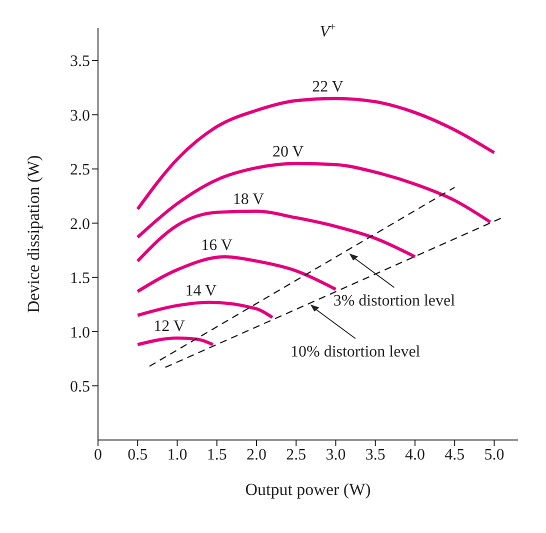 This screenshot has height=533, width=546. Describe the element at coordinates (80, 115) in the screenshot. I see `y-tick-label: 3.0` at that location.